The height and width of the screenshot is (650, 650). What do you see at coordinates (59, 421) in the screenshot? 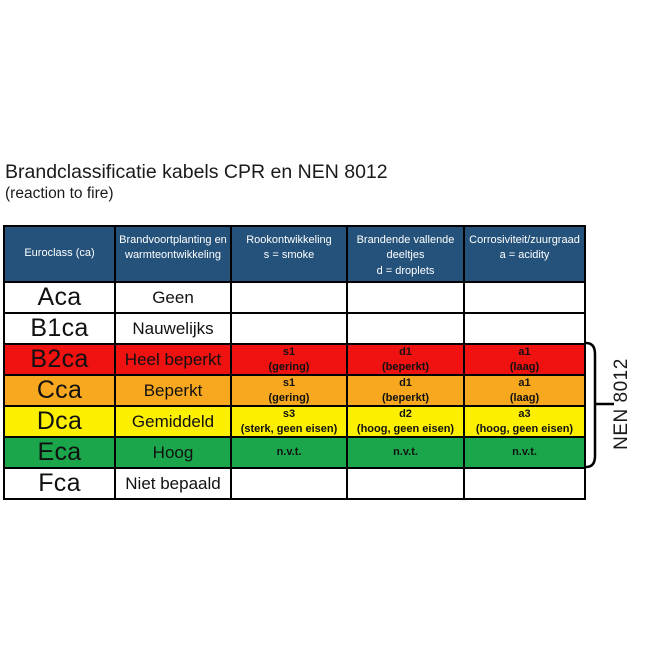
I see `euroclass-cell: Dca` at bounding box center [59, 421].